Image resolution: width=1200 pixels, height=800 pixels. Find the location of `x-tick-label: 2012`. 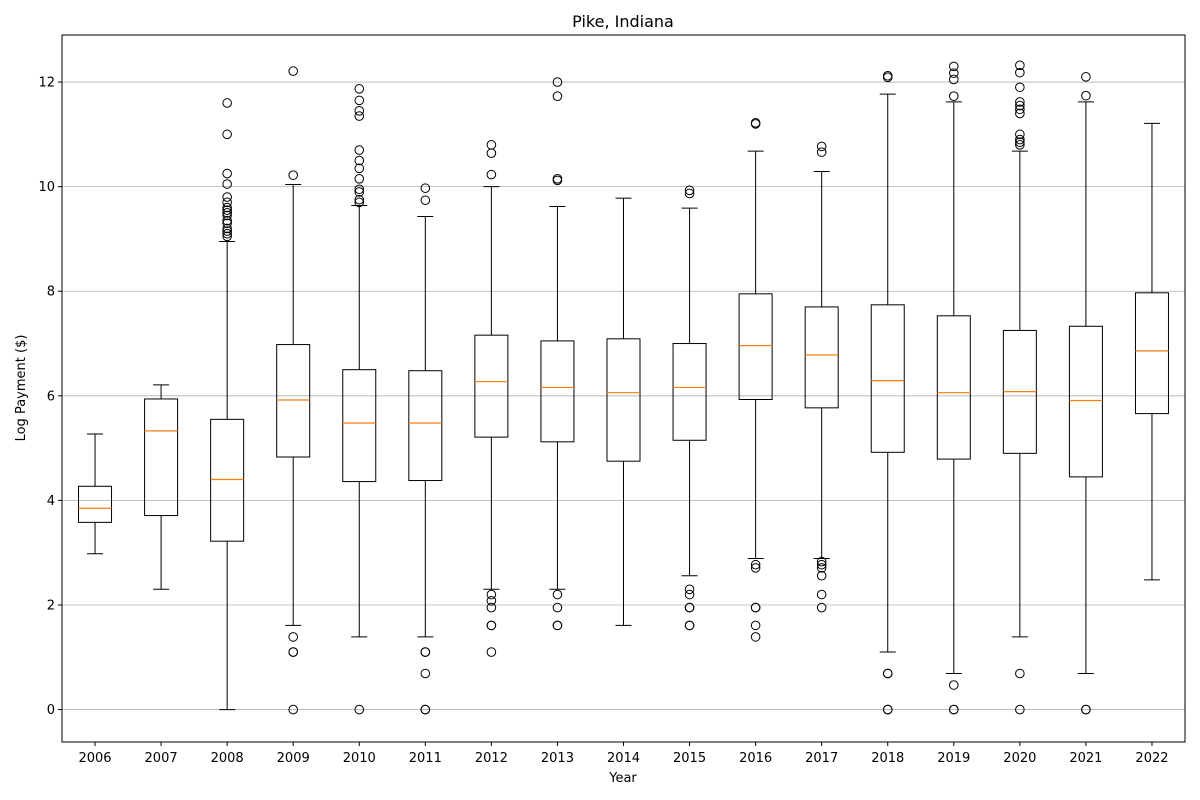

x-tick-label: 2012 is located at coordinates (491, 758).